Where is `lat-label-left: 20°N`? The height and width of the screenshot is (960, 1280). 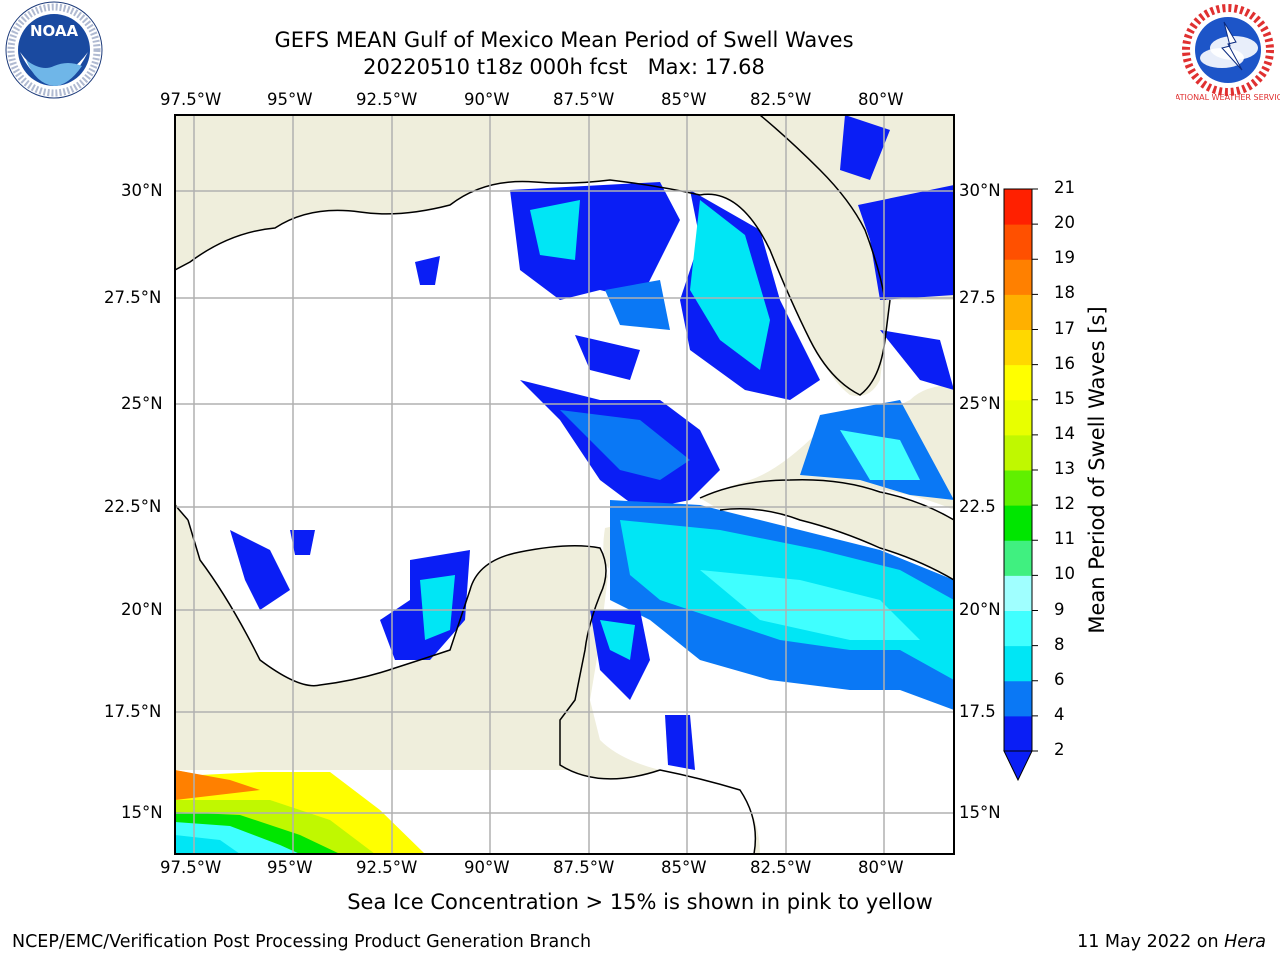
lat-label-left: 20°N is located at coordinates (142, 609).